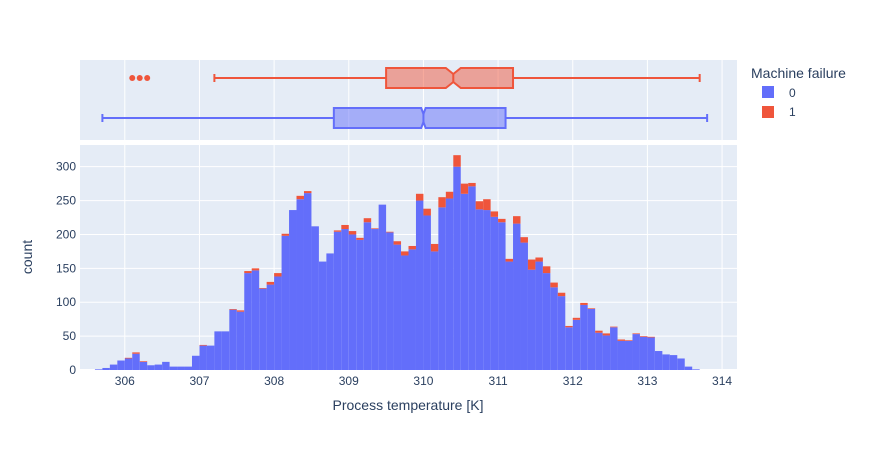 The image size is (872, 450). Describe the element at coordinates (779, 93) in the screenshot. I see `legend-item-0: 0` at that location.